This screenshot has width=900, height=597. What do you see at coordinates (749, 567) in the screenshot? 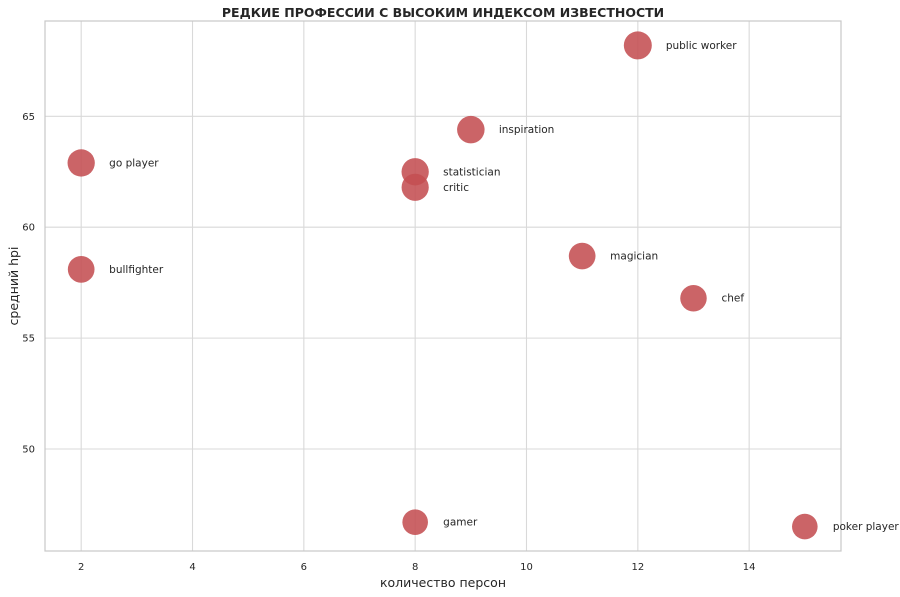
I see `x-tick-label: 14` at bounding box center [749, 567].